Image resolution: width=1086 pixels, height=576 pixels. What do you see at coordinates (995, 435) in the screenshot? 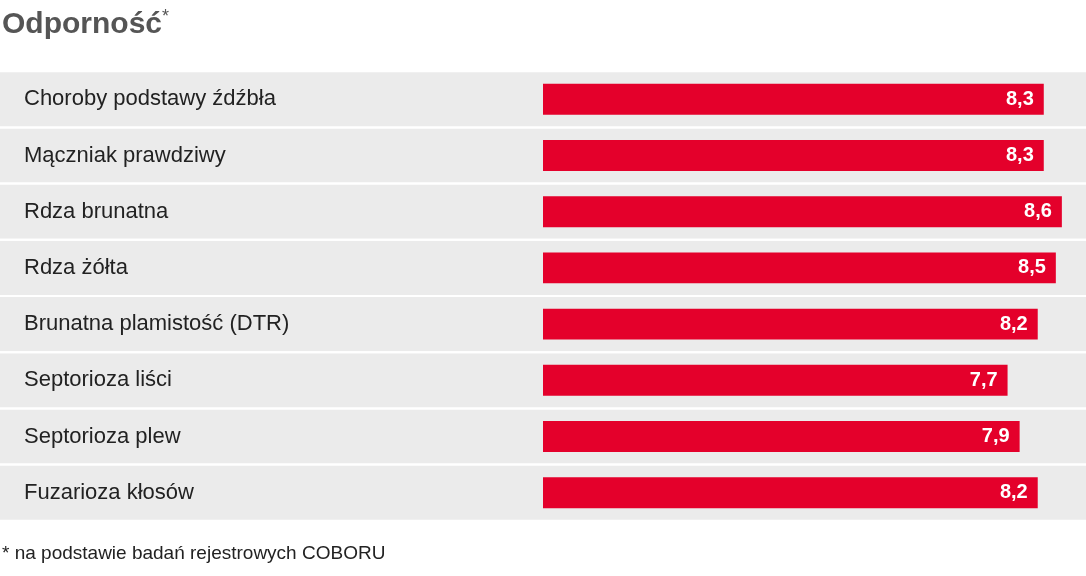
I see `data-label: 7,9` at bounding box center [995, 435].